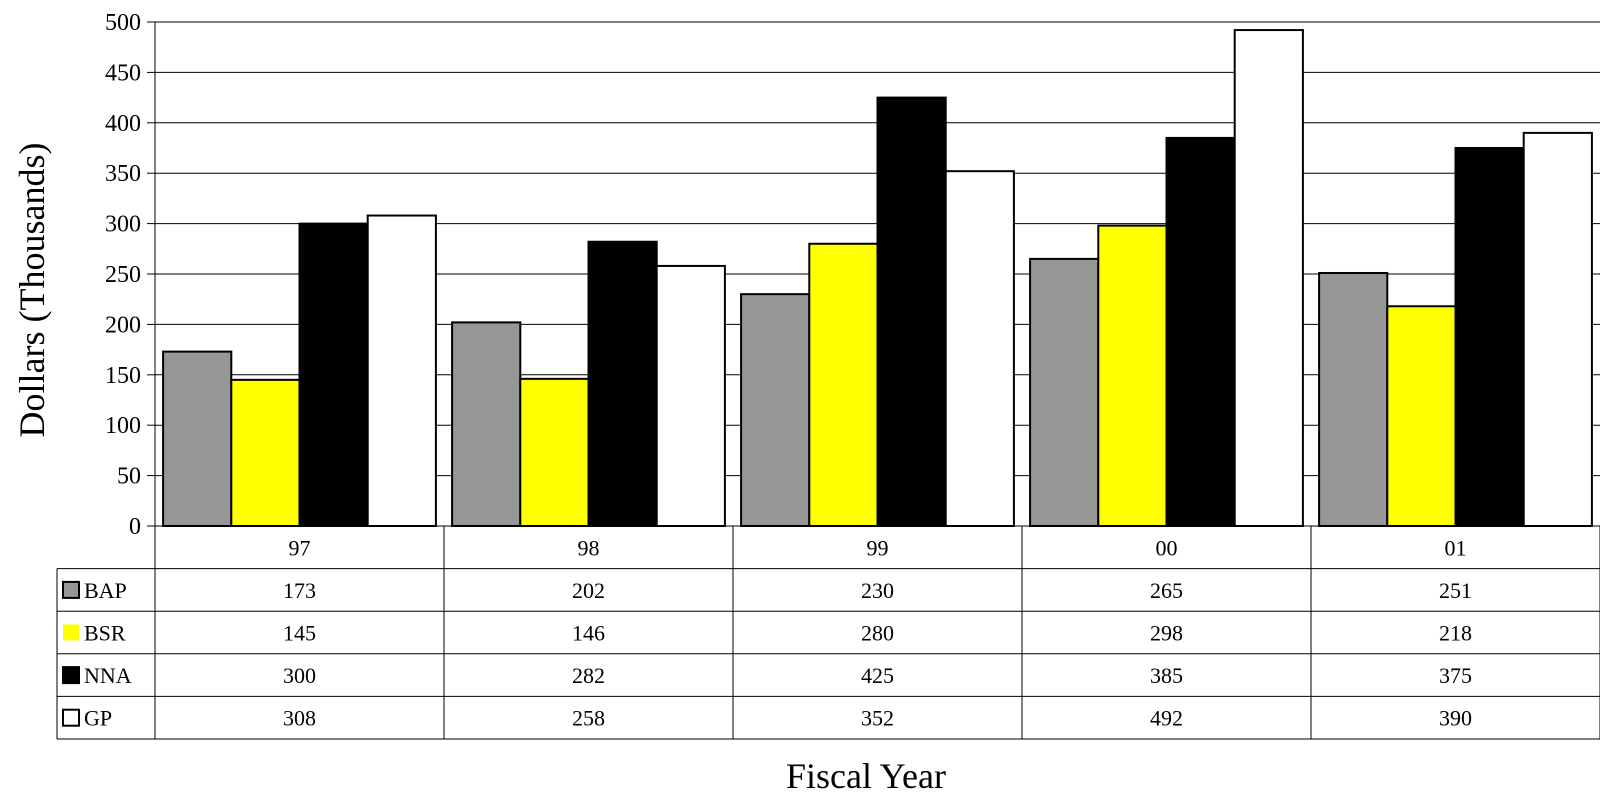 The height and width of the screenshot is (809, 1600). What do you see at coordinates (299, 633) in the screenshot?
I see `table-cell-bsr-97: 145` at bounding box center [299, 633].